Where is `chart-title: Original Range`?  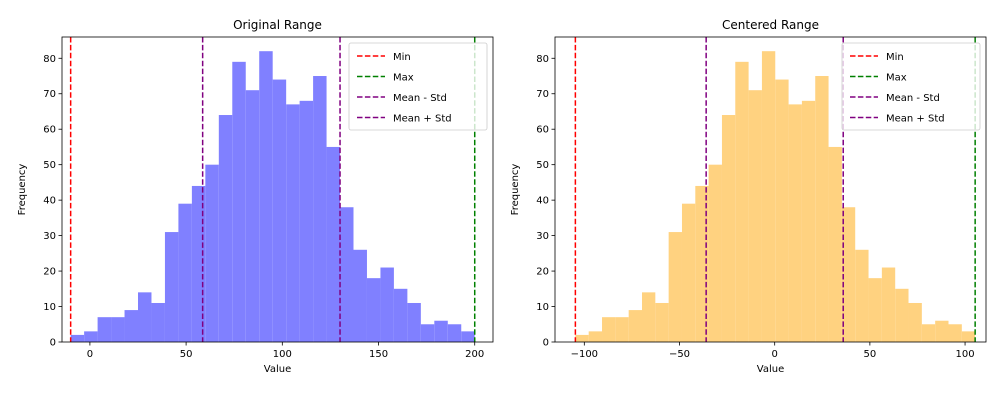 chart-title: Original Range is located at coordinates (277, 25).